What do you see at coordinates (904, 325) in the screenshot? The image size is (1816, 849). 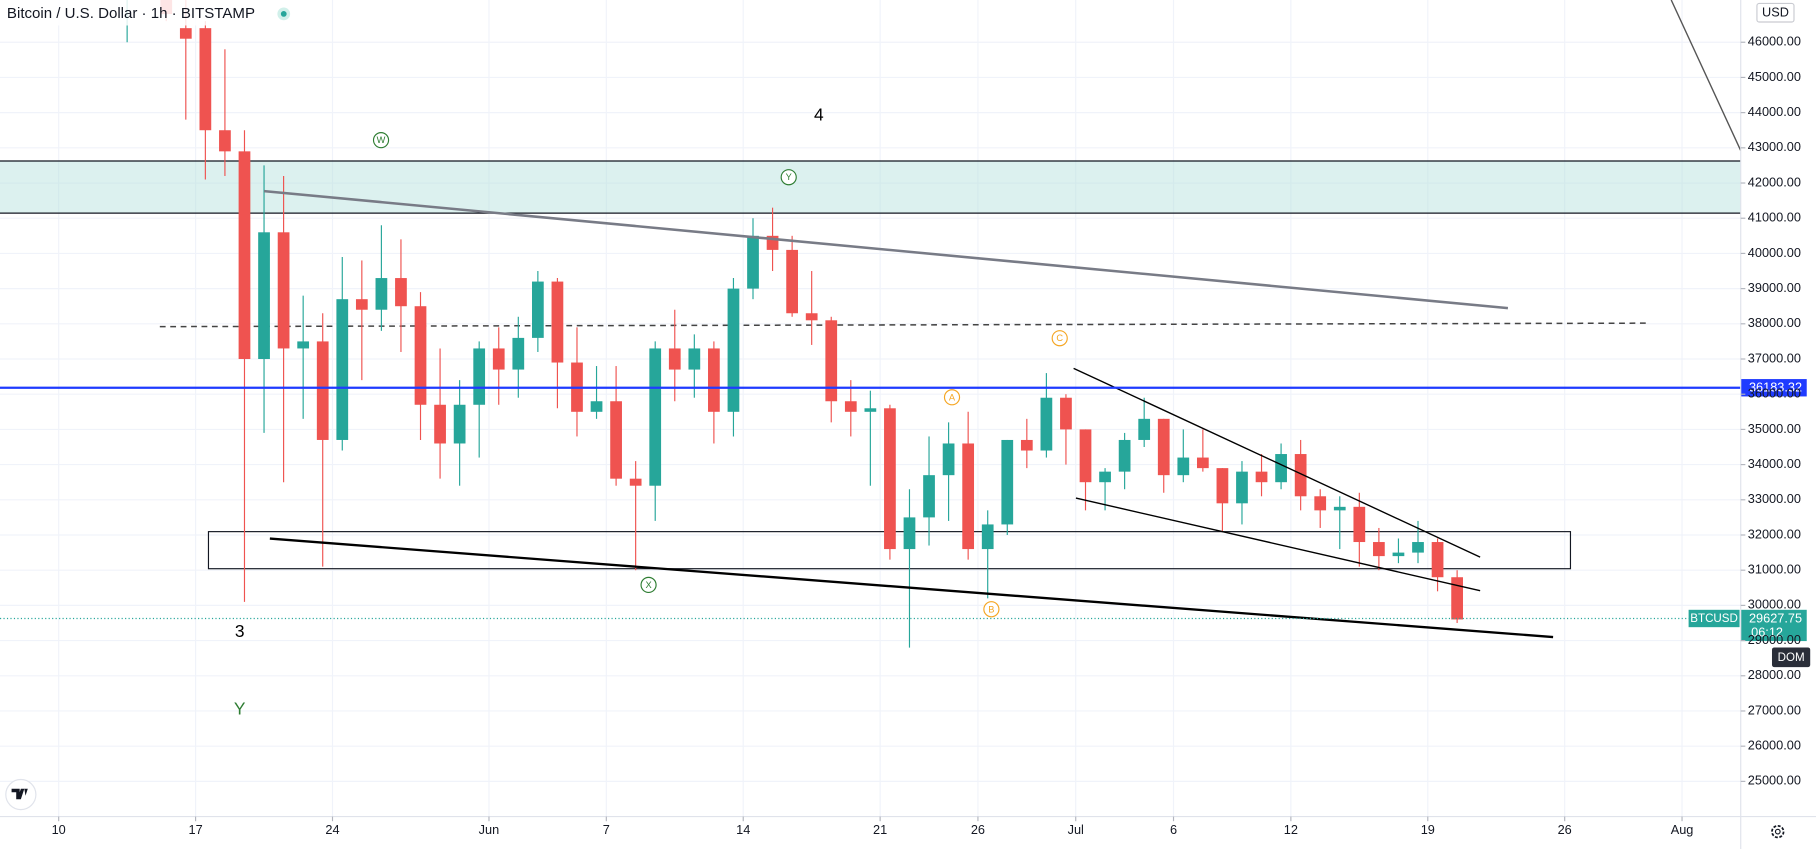 I see `dashed-level` at bounding box center [904, 325].